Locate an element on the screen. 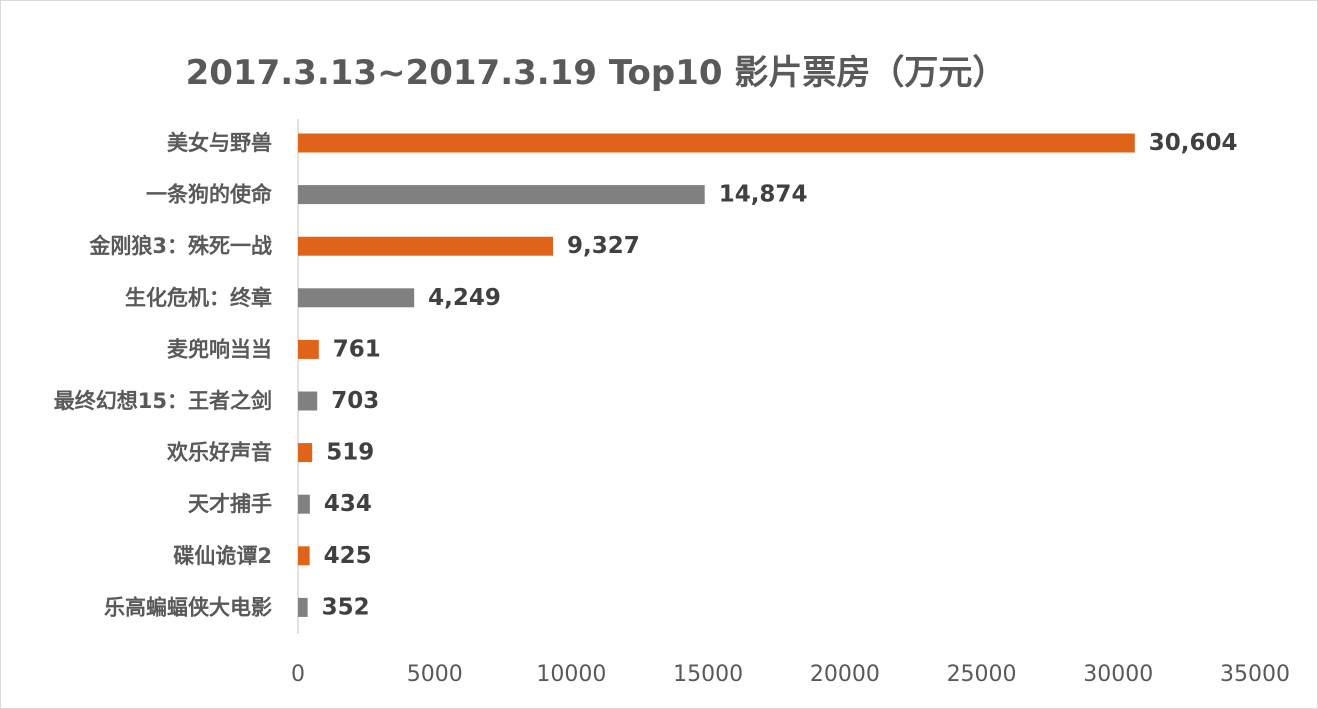 The height and width of the screenshot is (709, 1318). value-label: 519 is located at coordinates (350, 453).